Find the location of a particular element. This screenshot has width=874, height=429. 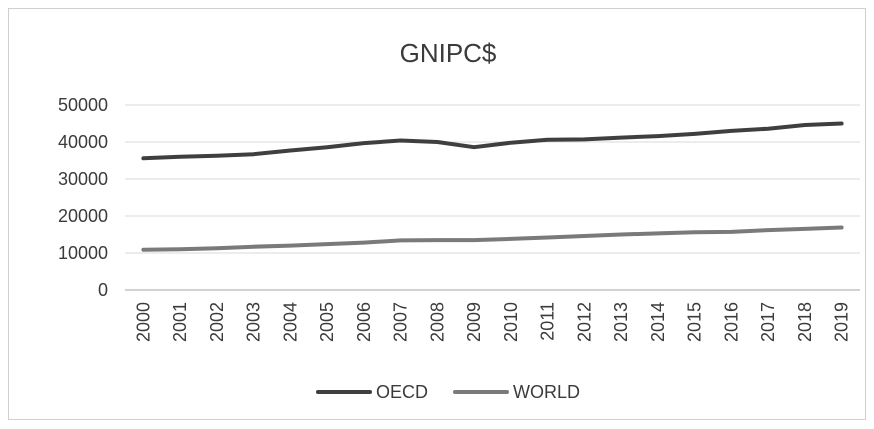

x-tick-label: 2010 is located at coordinates (511, 322).